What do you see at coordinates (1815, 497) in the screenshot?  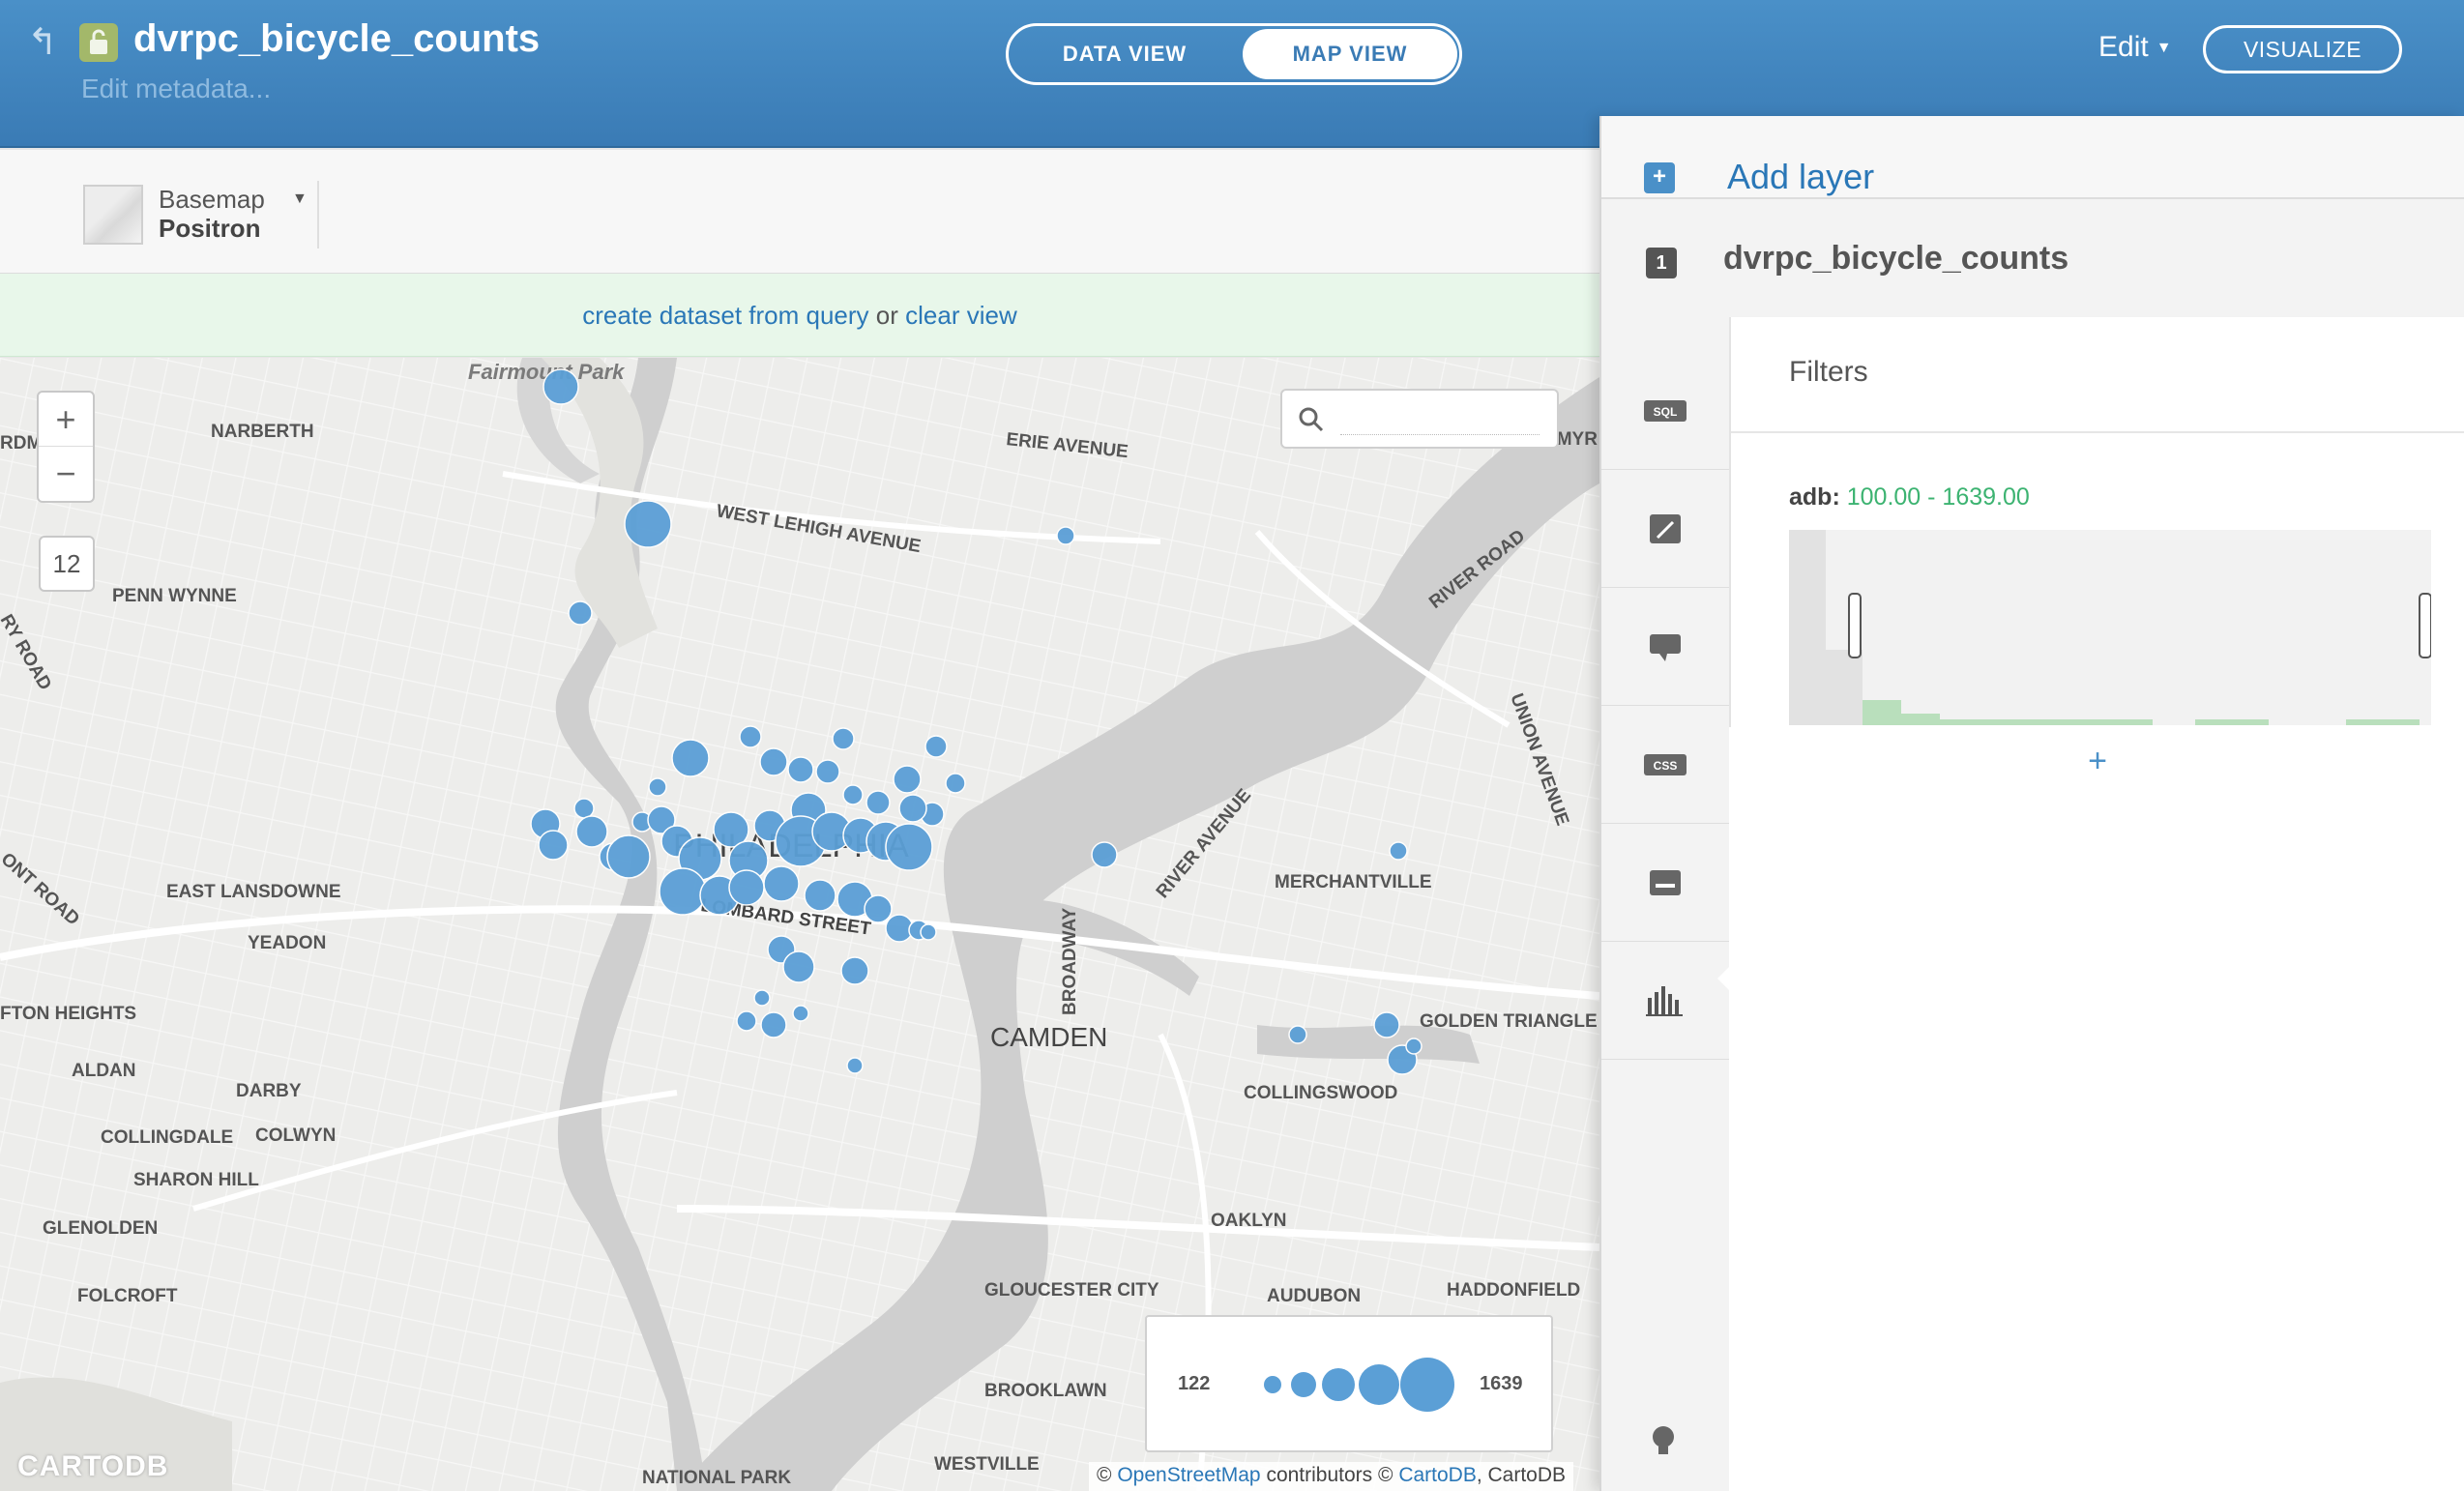 I see `filter-column: adb:` at bounding box center [1815, 497].